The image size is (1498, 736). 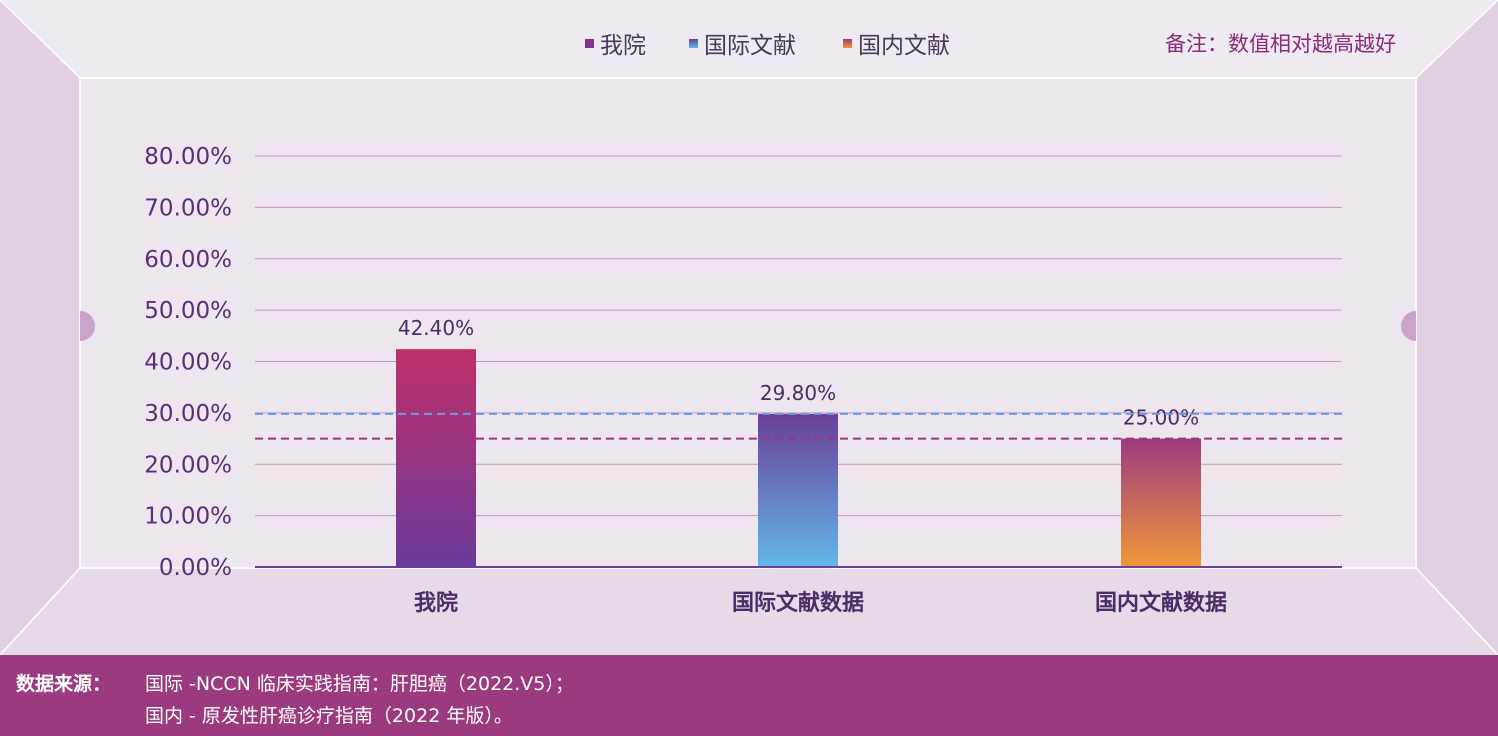 I want to click on x-category-label: 国际文献数据, so click(x=798, y=603).